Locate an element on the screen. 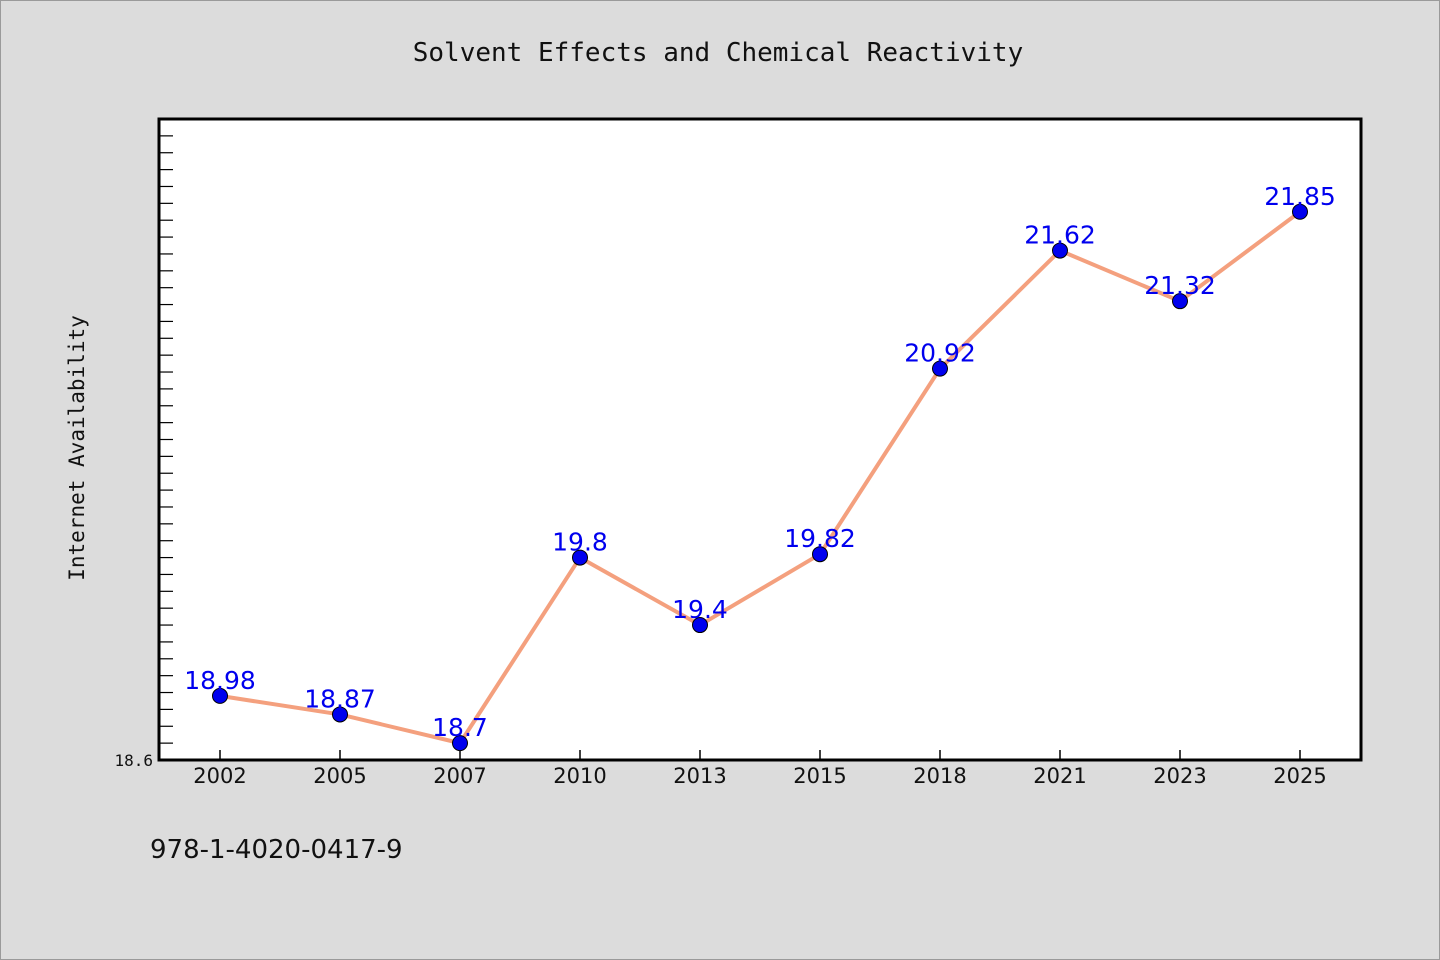 The image size is (1440, 960). x-tick-label: 2010 is located at coordinates (579, 776).